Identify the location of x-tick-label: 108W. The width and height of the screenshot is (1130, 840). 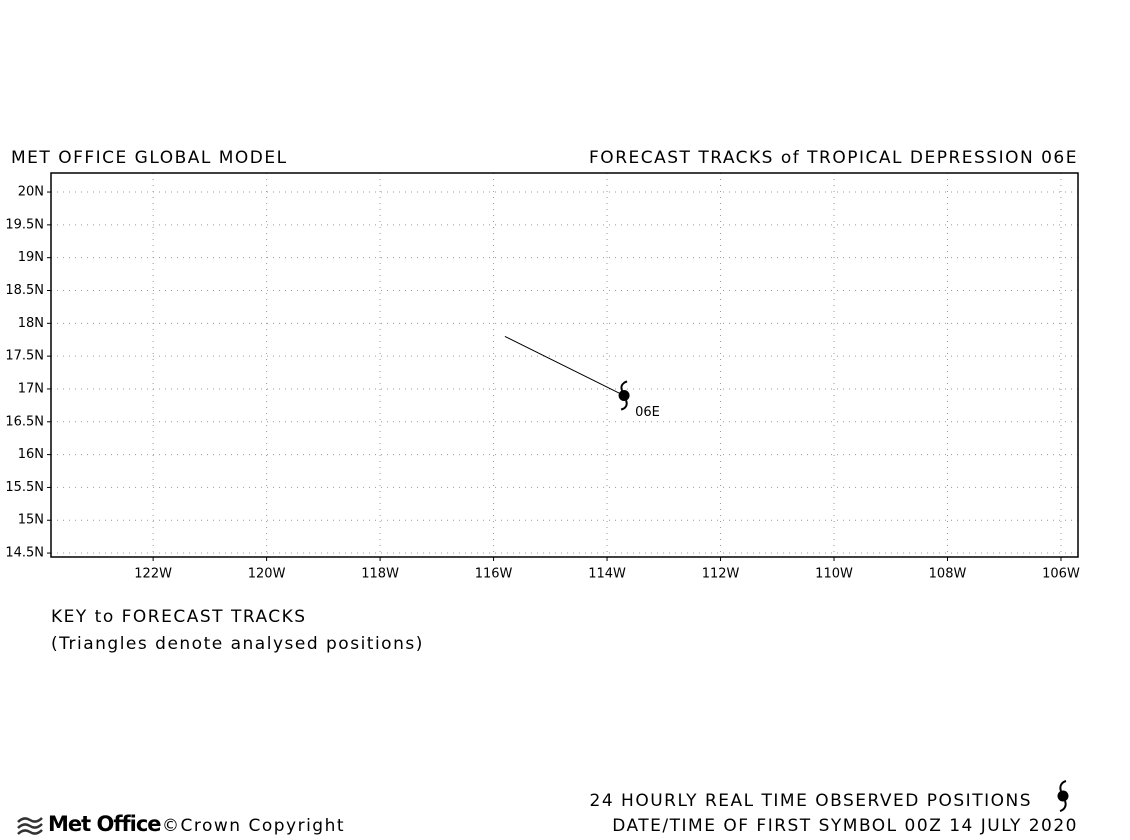
(948, 574).